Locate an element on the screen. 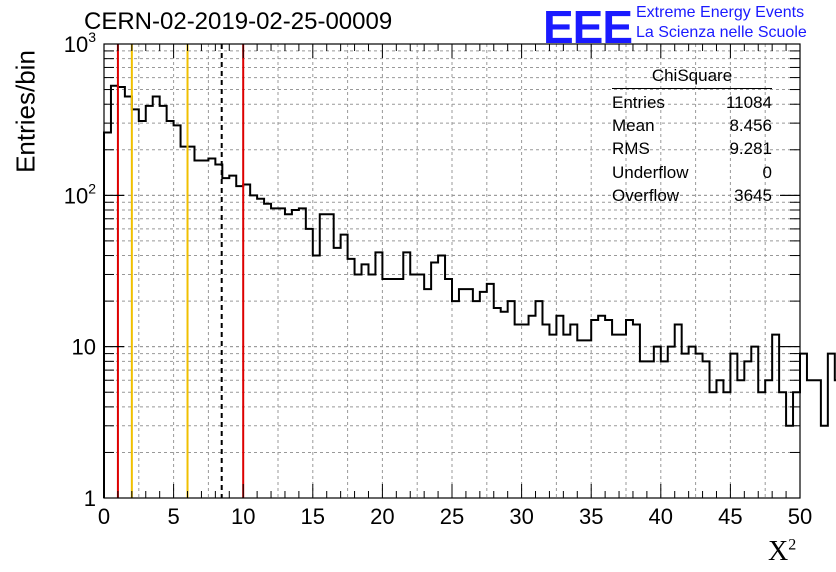 The height and width of the screenshot is (572, 836). x-tick-label: 40 is located at coordinates (661, 516).